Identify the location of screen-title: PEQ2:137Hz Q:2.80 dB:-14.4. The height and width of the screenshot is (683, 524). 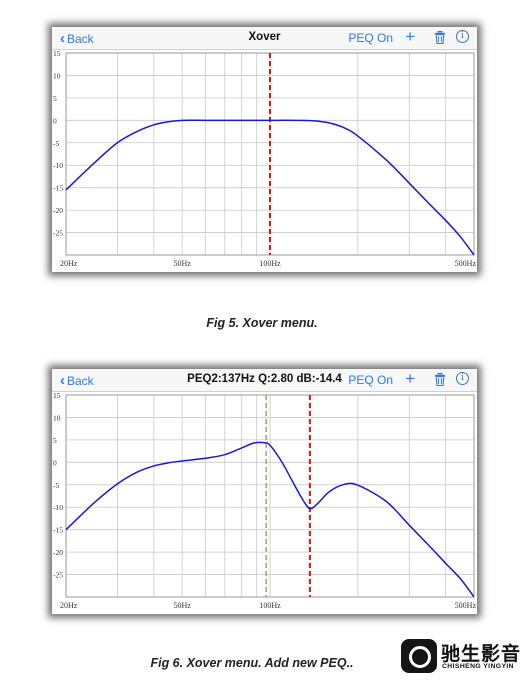
(264, 379).